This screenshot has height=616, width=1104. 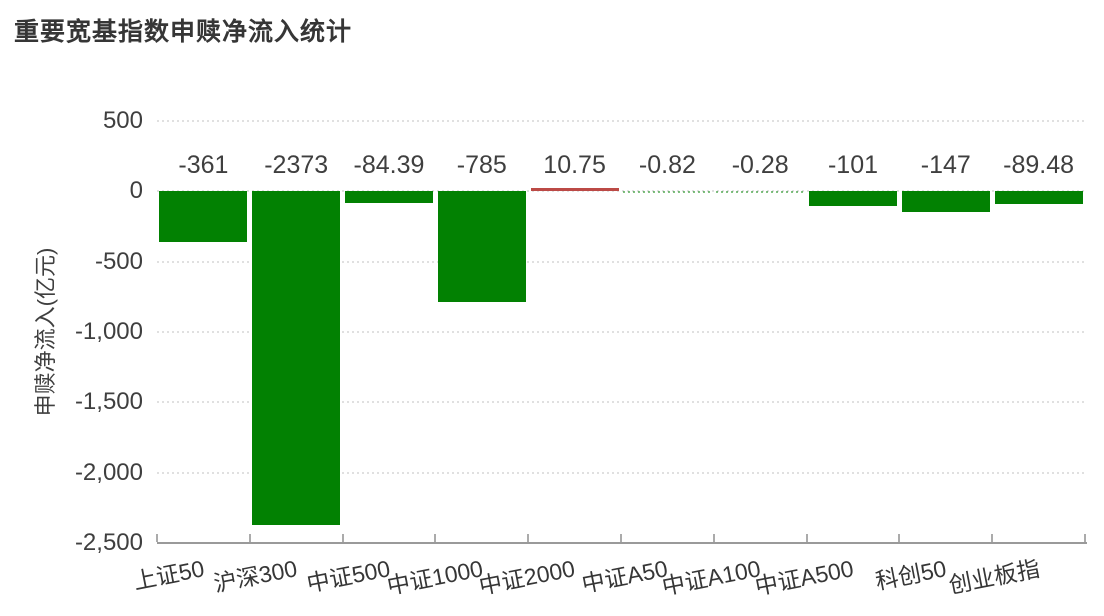 What do you see at coordinates (108, 331) in the screenshot?
I see `y-tick-label: -1,000` at bounding box center [108, 331].